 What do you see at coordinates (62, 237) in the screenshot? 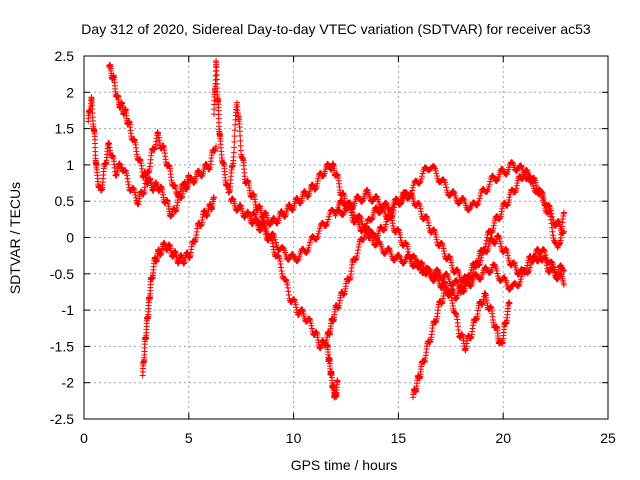
I see `y-tick-labels: -2.5 -2 -1.5 -1 -0.5 0 0.5 1 1.5 2 2.5` at bounding box center [62, 237].